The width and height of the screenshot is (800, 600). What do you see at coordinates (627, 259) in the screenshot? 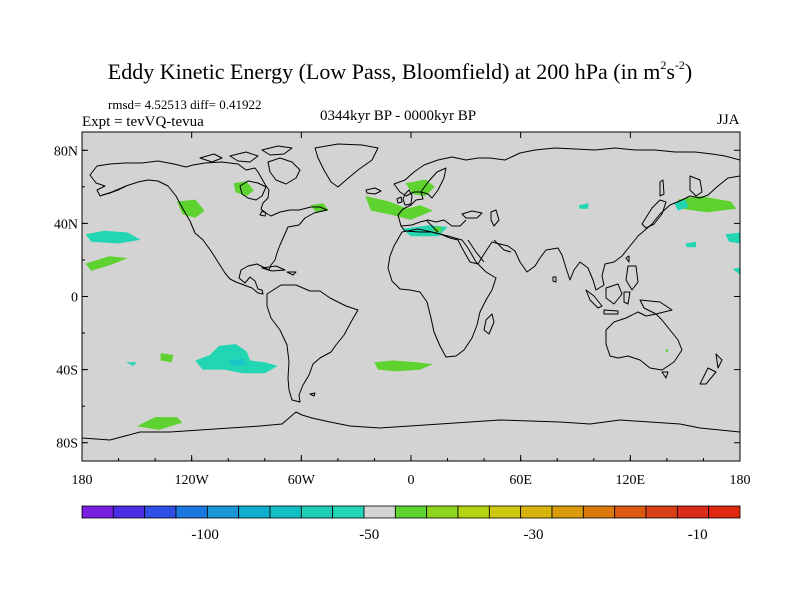
I see `coastline-taiwan` at bounding box center [627, 259].